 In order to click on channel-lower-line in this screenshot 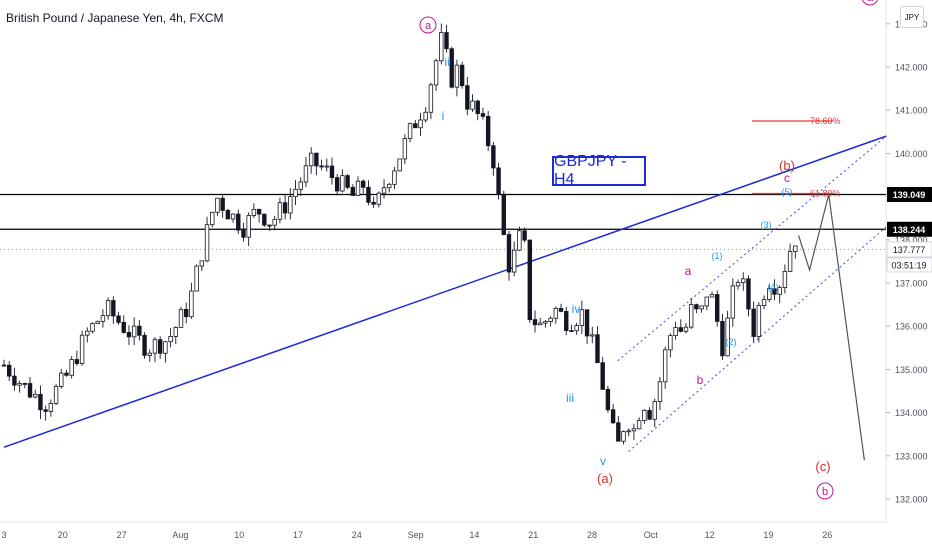, I will do `click(757, 339)`.